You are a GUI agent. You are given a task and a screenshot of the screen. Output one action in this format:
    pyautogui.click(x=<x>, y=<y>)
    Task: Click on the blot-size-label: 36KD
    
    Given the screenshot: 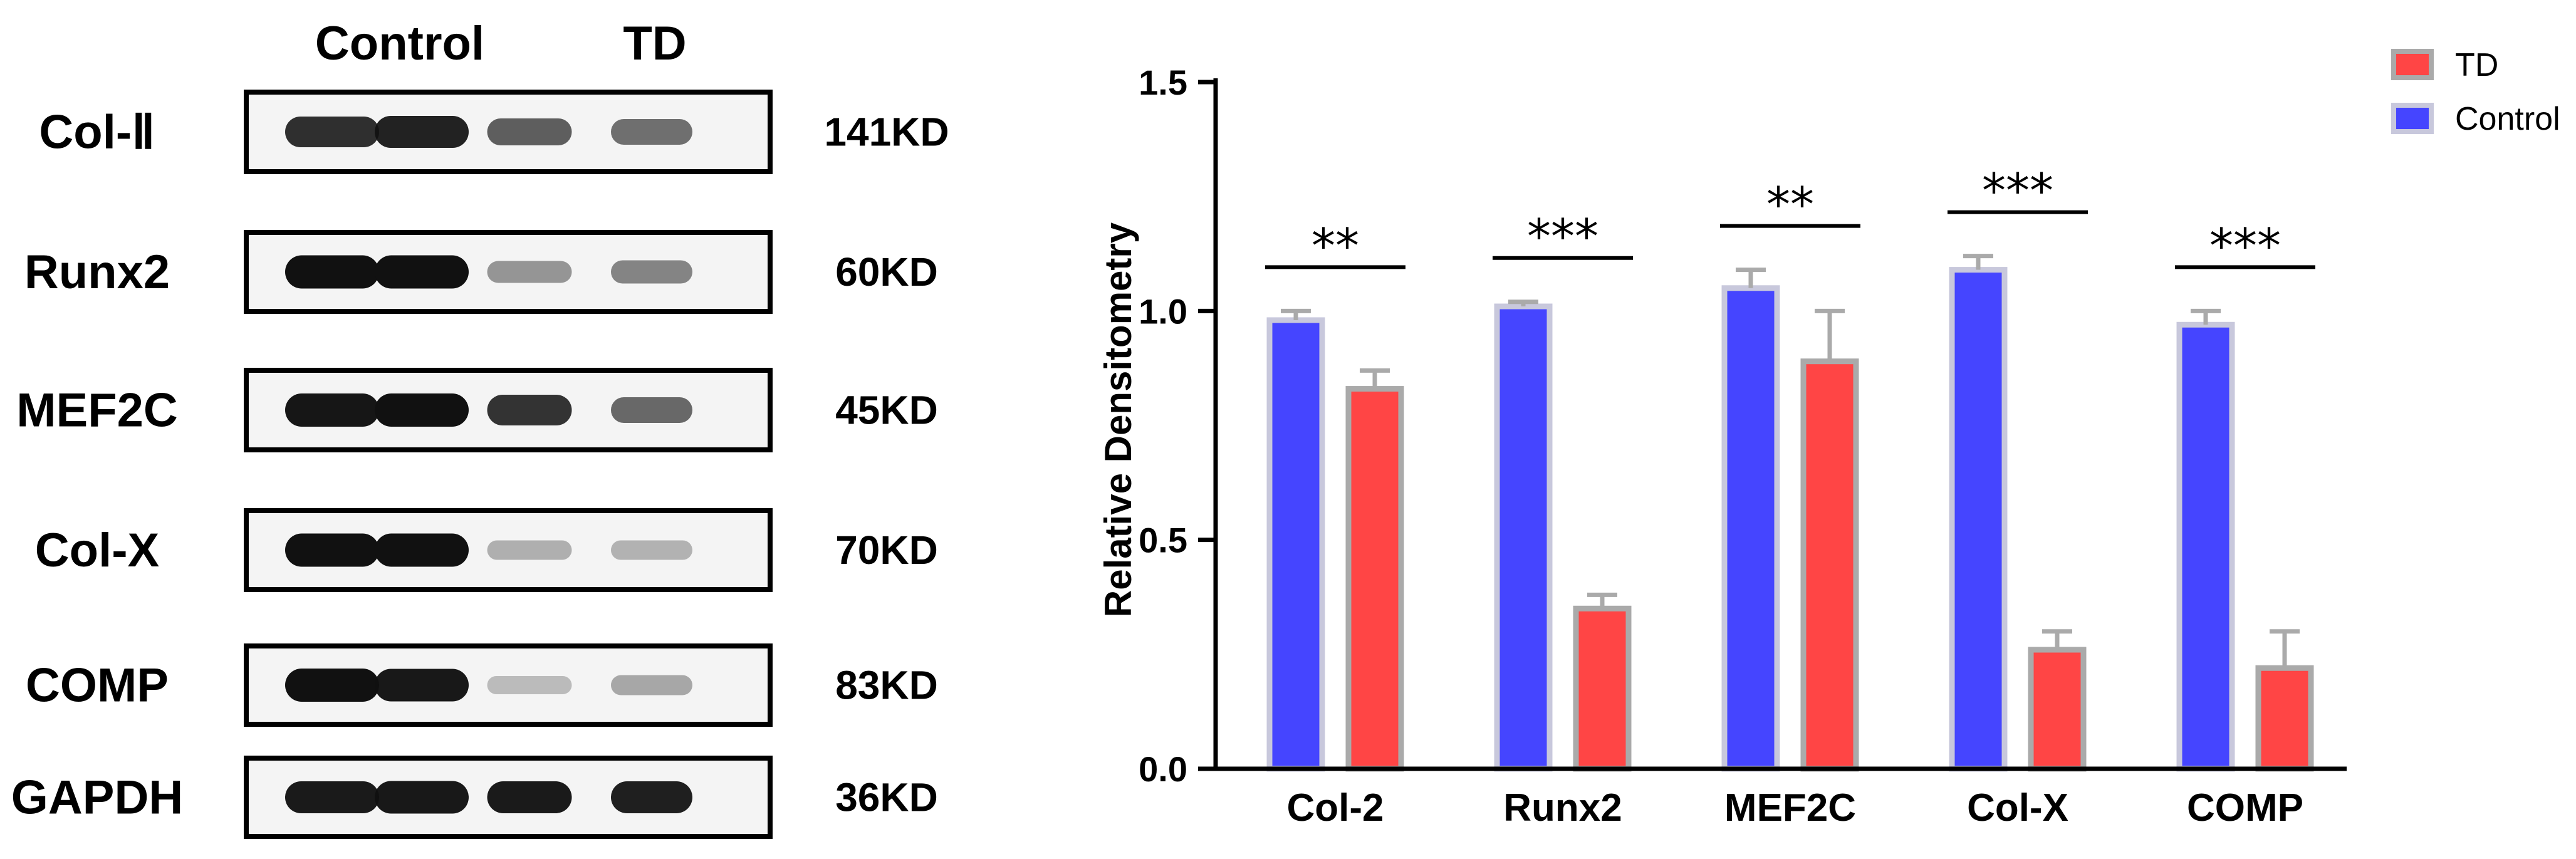 What is the action you would take?
    pyautogui.click(x=886, y=798)
    